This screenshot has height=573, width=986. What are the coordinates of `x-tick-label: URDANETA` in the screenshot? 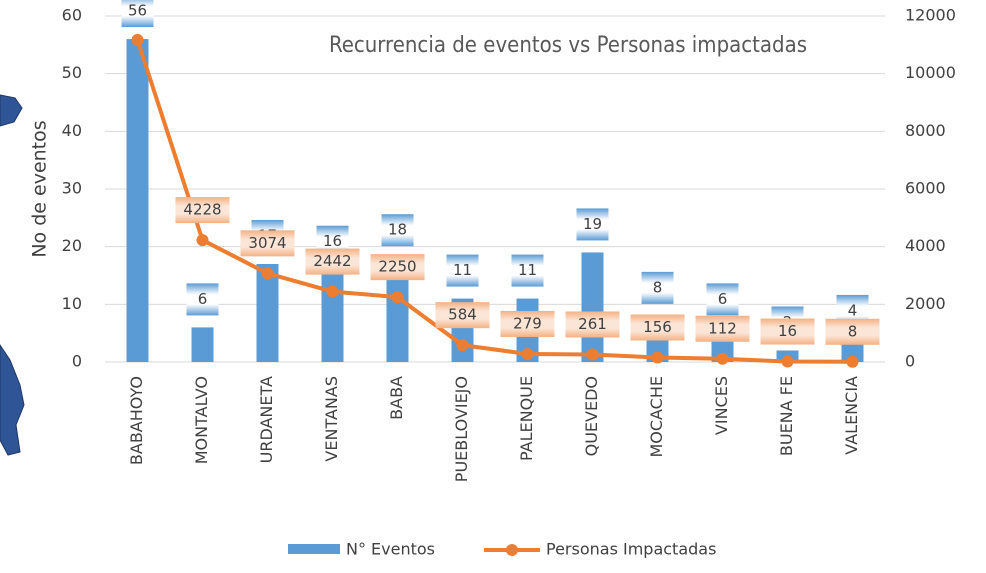 It's located at (266, 419).